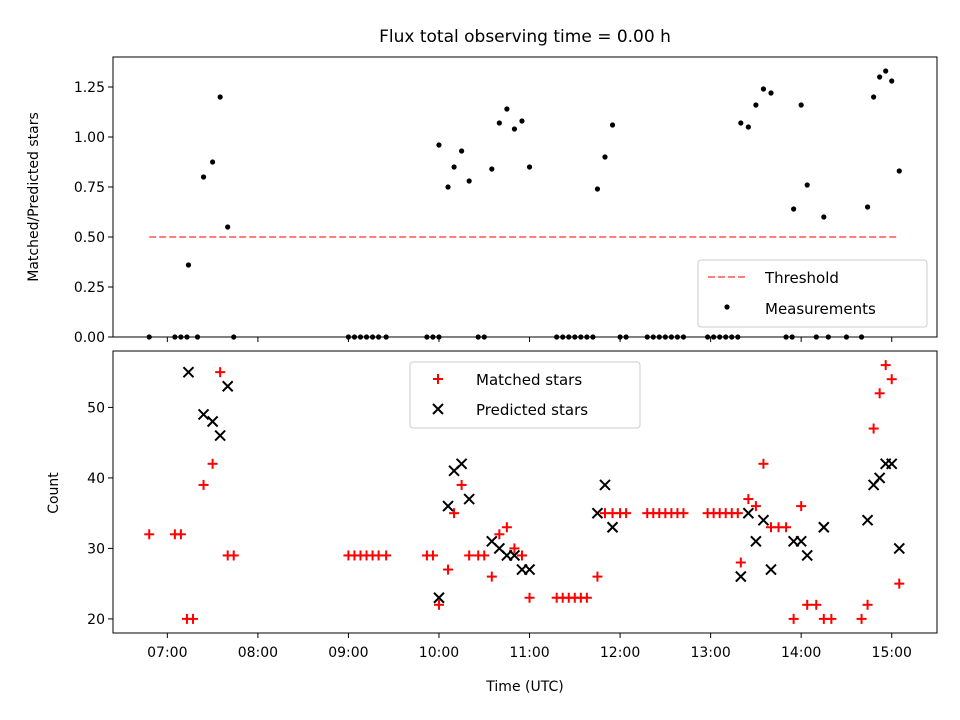 This screenshot has width=960, height=720. Describe the element at coordinates (710, 653) in the screenshot. I see `count-x-tick-label: 13:00` at that location.